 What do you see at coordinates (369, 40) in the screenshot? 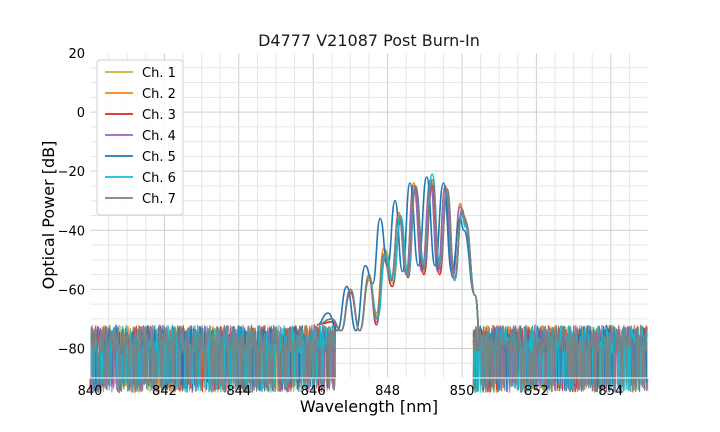
I see `chart-title: D4777 V21087 Post Burn-In` at bounding box center [369, 40].